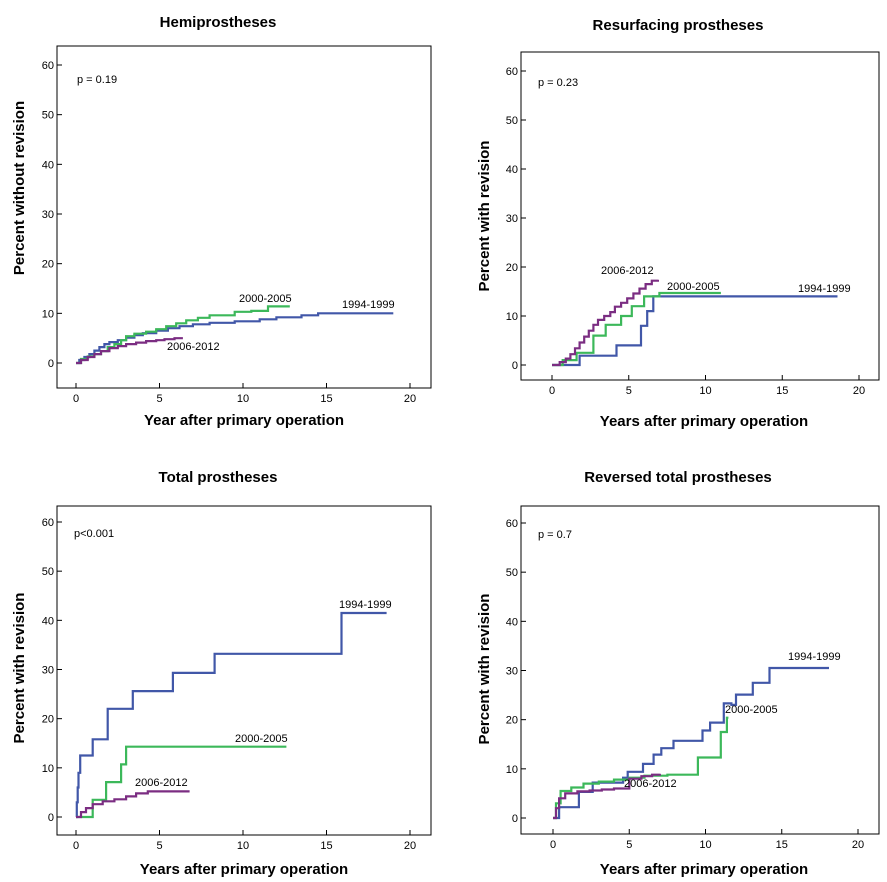 Image resolution: width=887 pixels, height=882 pixels. What do you see at coordinates (94, 534) in the screenshot?
I see `p-value-annotation: p<0.001` at bounding box center [94, 534].